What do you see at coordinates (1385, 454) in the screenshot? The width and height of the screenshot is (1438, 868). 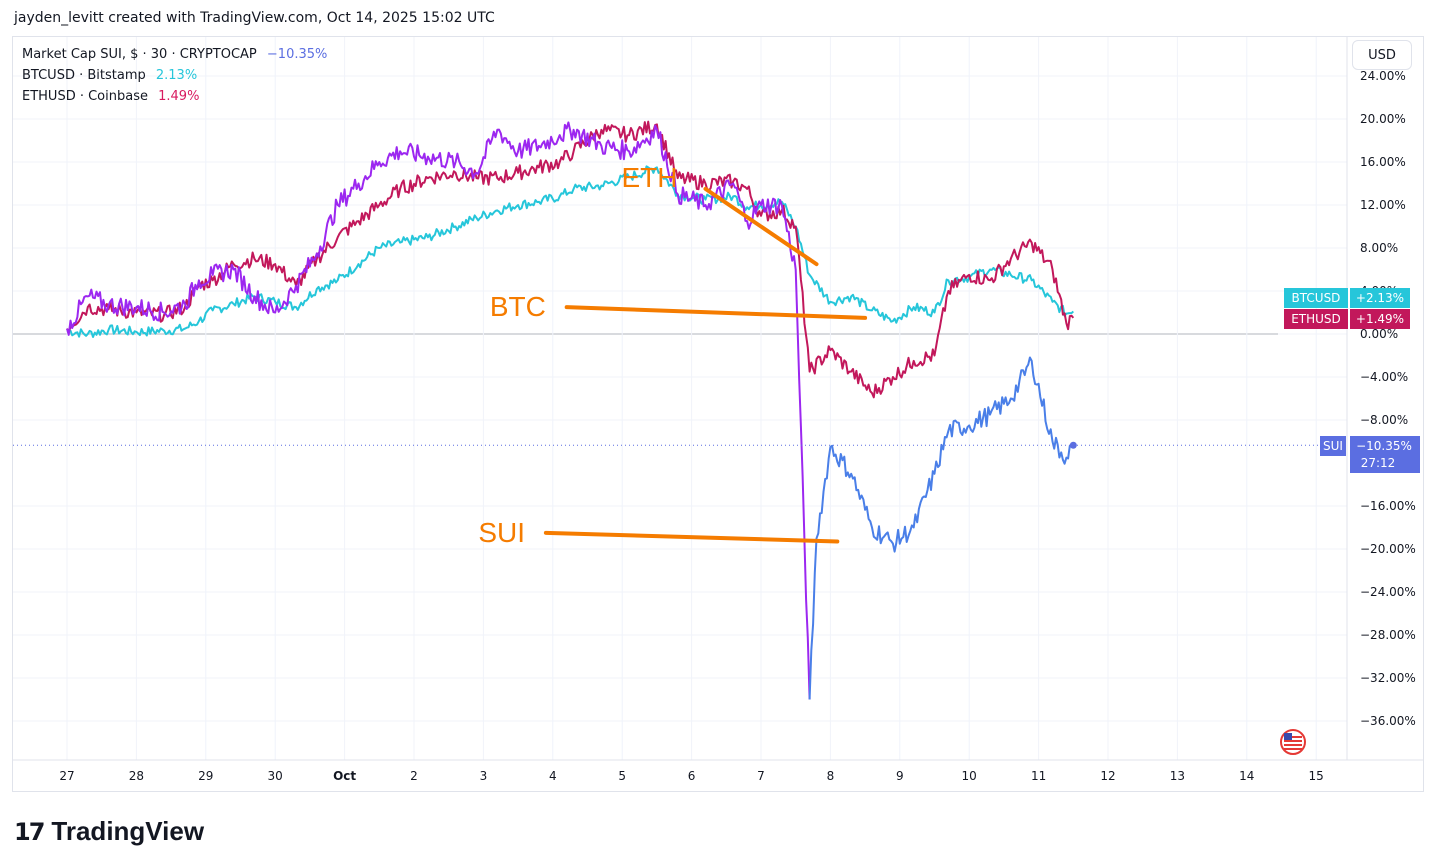 I see `badge-sui-value-bg` at bounding box center [1385, 454].